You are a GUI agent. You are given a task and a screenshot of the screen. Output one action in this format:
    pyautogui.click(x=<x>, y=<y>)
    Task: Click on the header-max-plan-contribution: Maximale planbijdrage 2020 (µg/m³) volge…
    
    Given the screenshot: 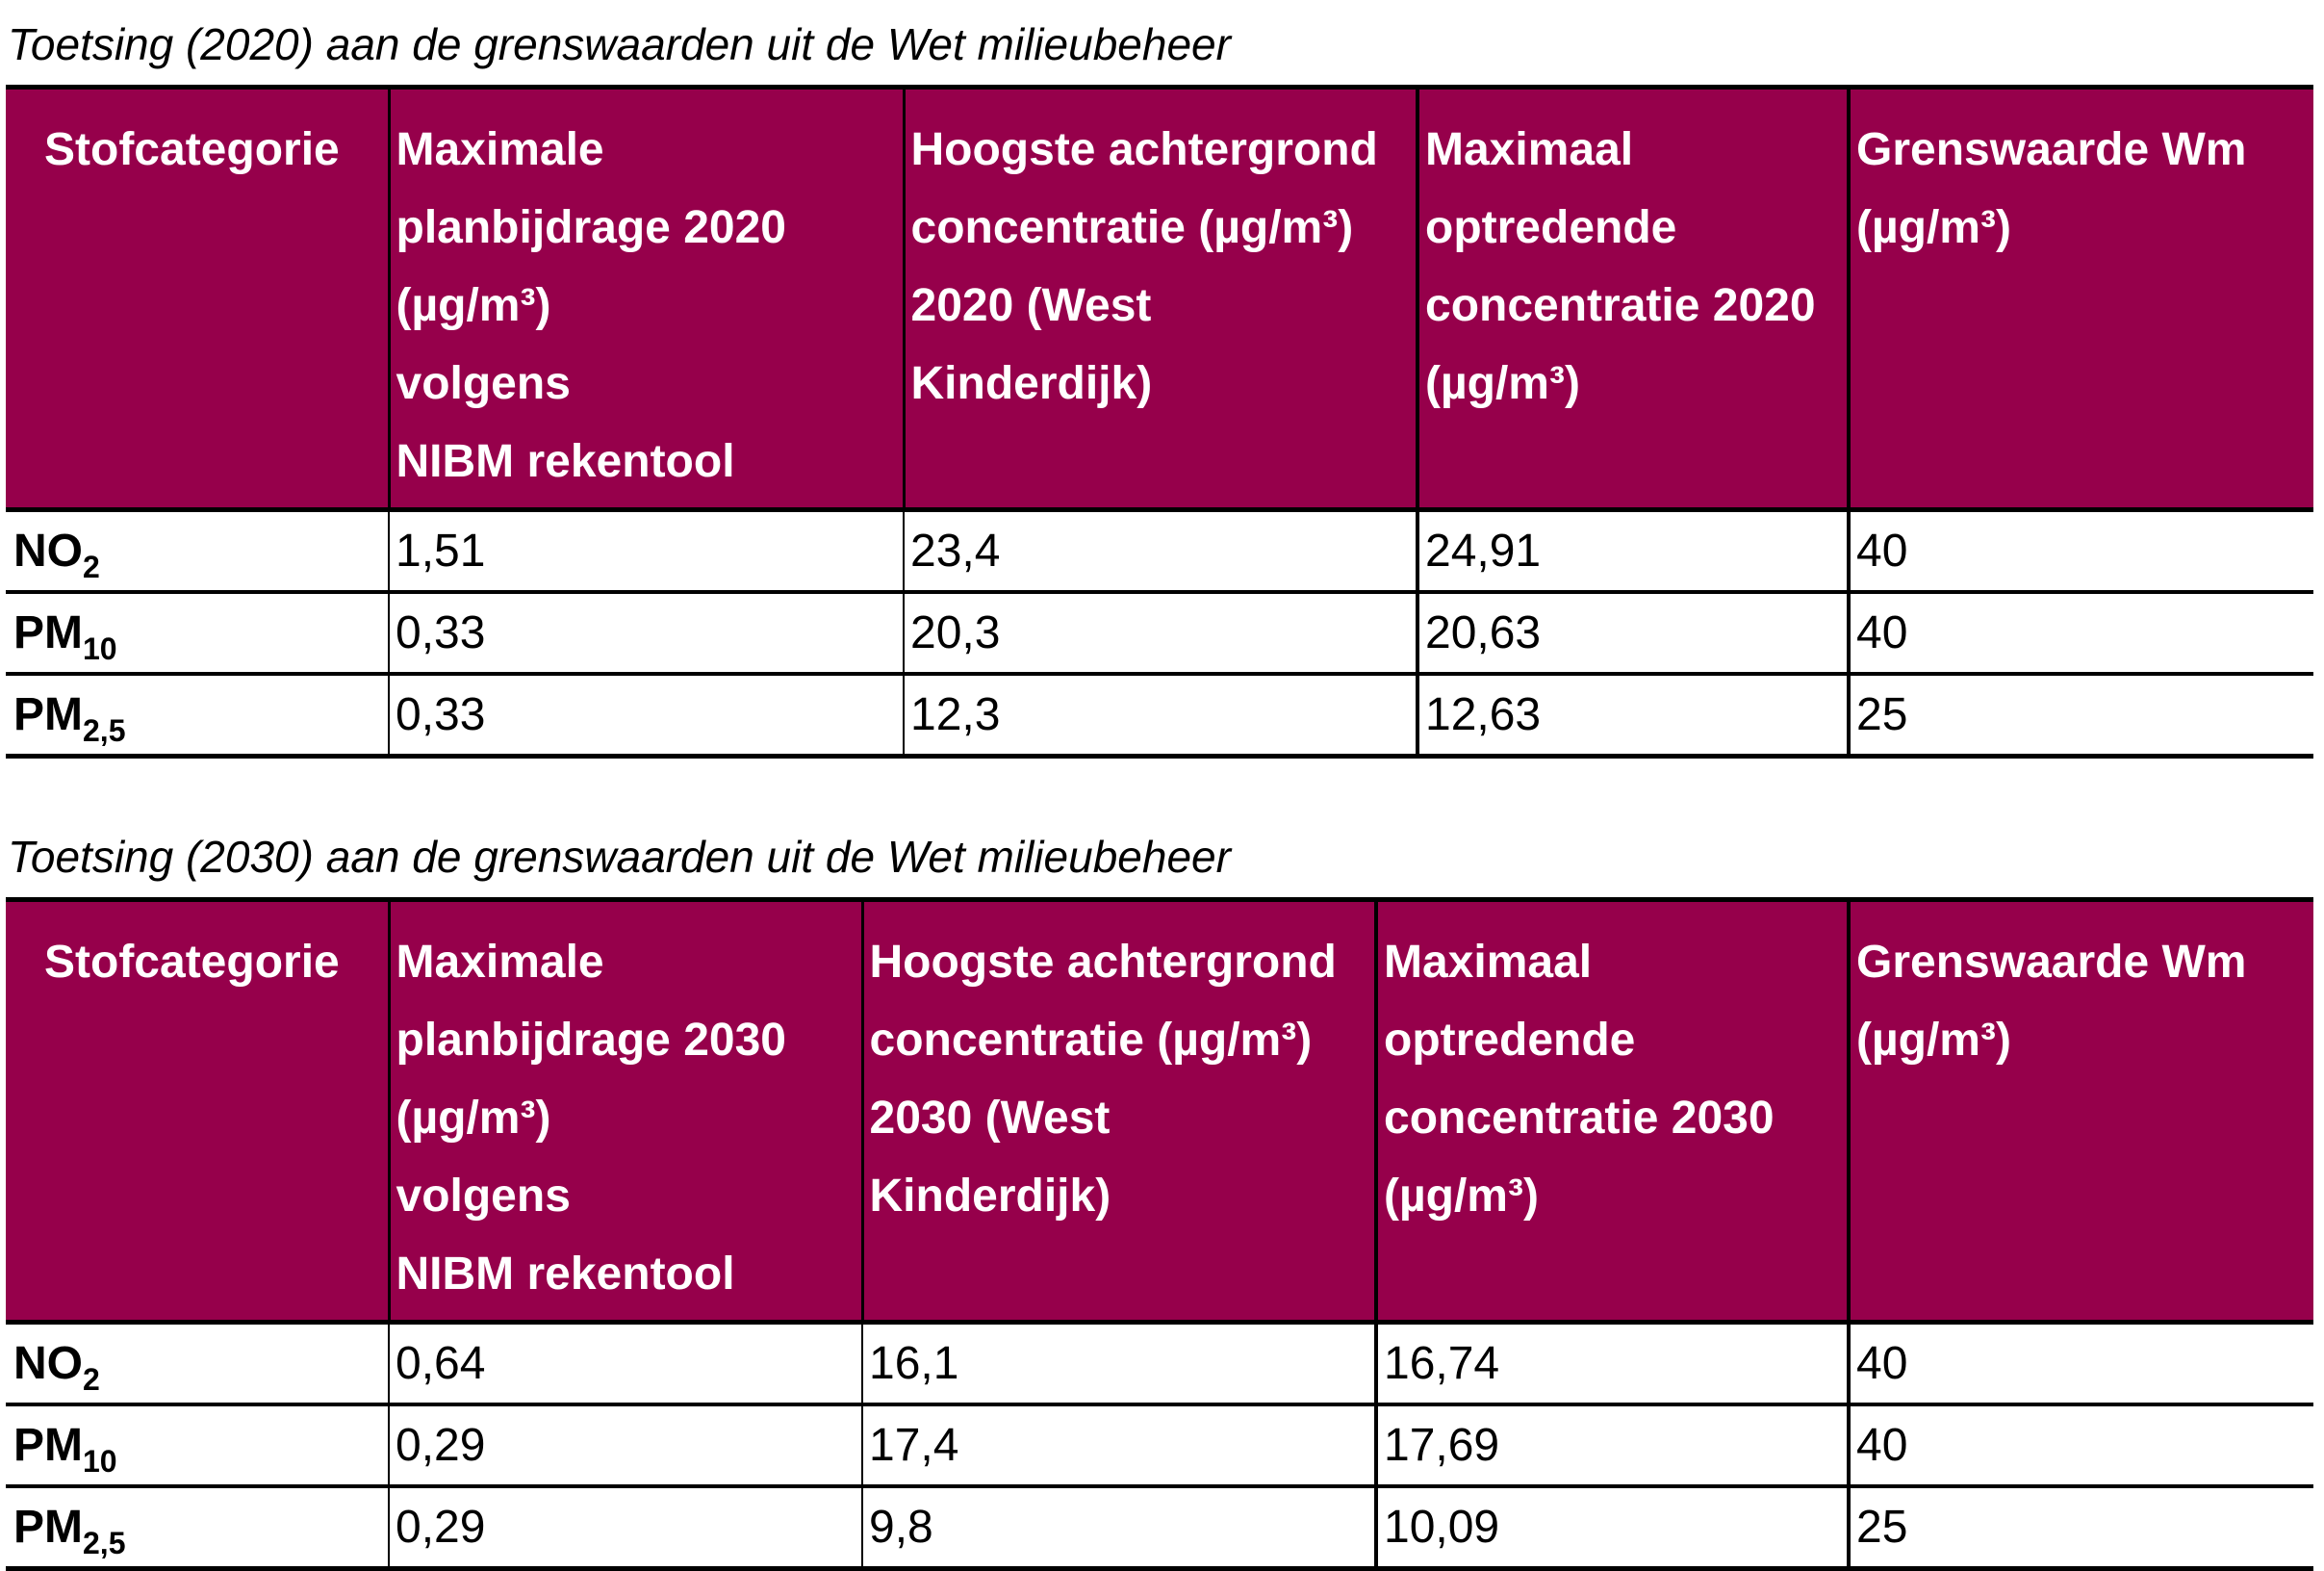 What is the action you would take?
    pyautogui.click(x=646, y=298)
    